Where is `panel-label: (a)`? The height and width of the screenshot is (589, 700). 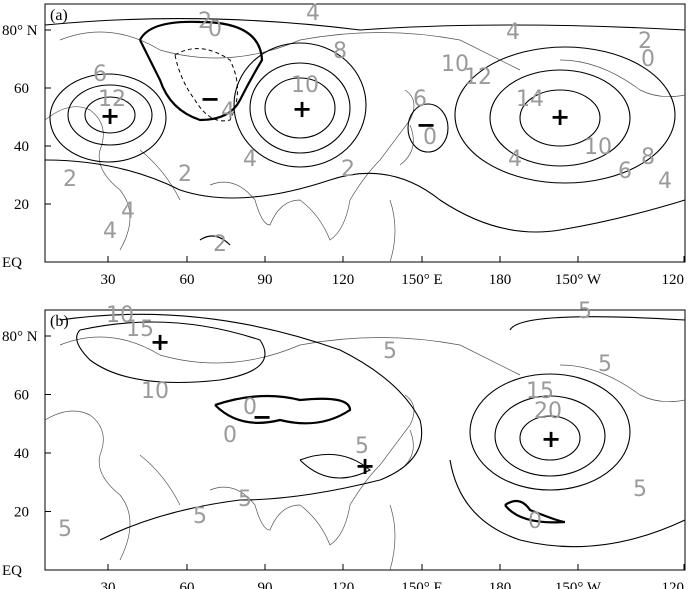 panel-label: (a) is located at coordinates (59, 15).